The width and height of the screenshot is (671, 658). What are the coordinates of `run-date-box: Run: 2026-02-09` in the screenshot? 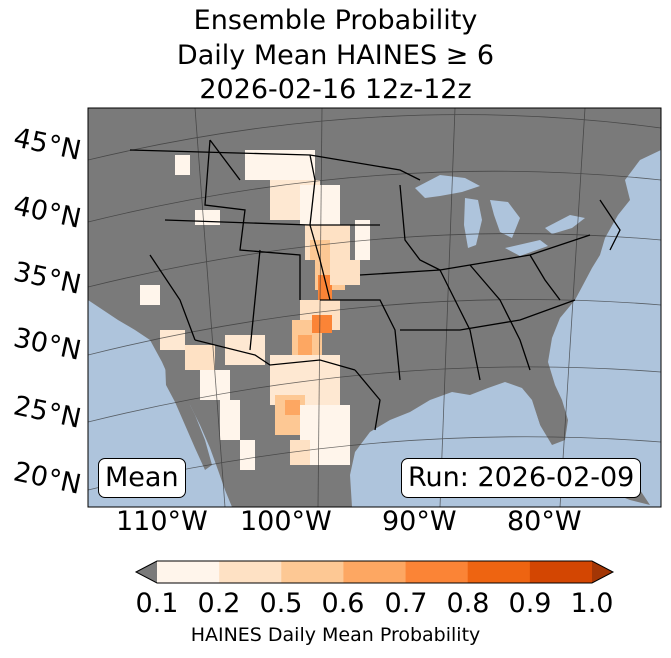 It's located at (521, 478).